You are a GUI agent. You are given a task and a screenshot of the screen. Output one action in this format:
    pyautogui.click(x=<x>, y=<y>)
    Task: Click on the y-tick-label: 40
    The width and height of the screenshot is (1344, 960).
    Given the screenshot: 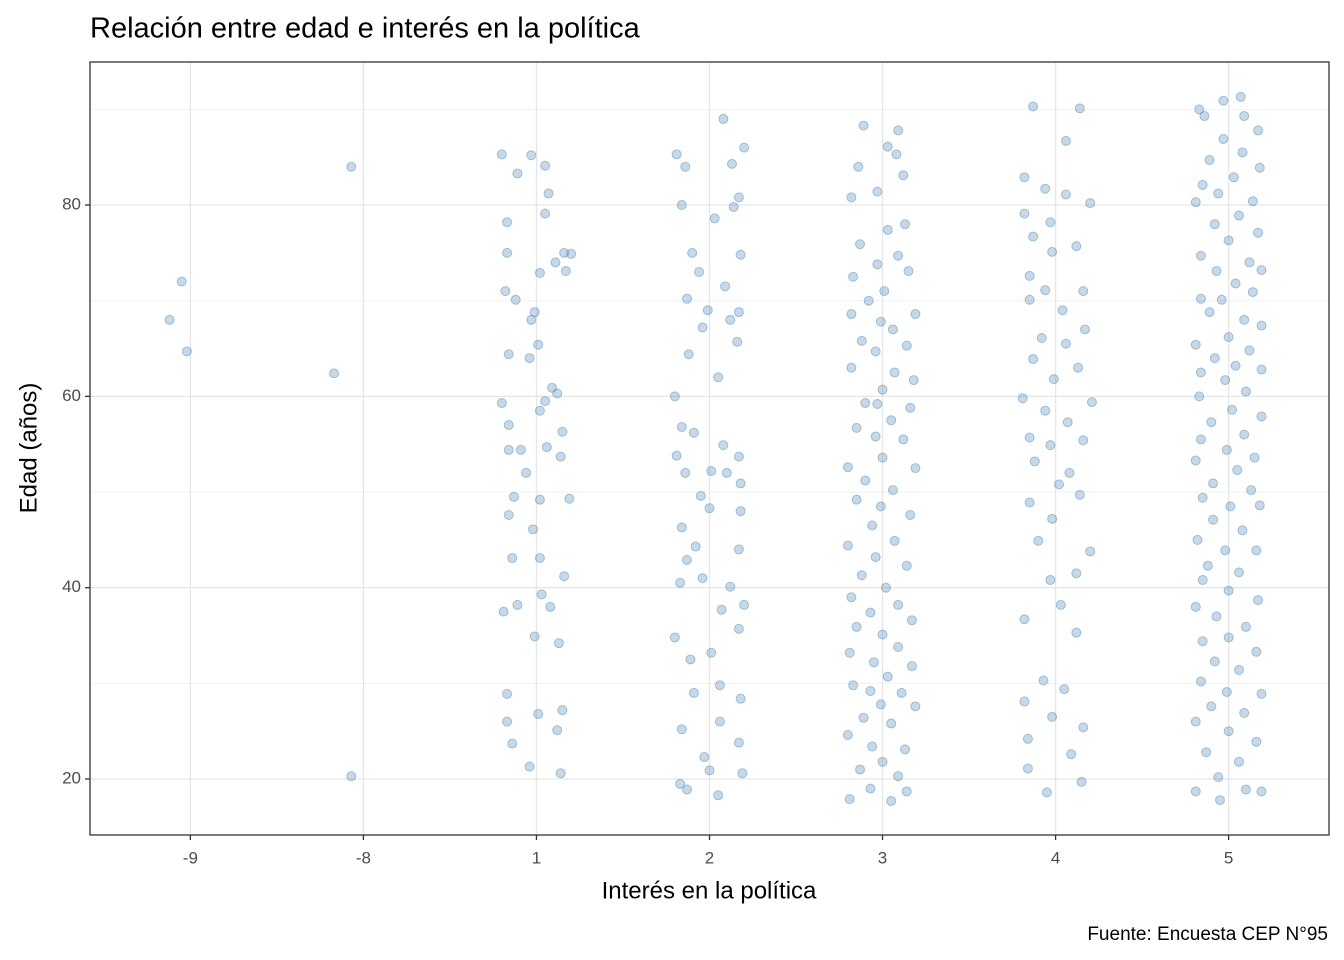 What is the action you would take?
    pyautogui.click(x=71, y=586)
    